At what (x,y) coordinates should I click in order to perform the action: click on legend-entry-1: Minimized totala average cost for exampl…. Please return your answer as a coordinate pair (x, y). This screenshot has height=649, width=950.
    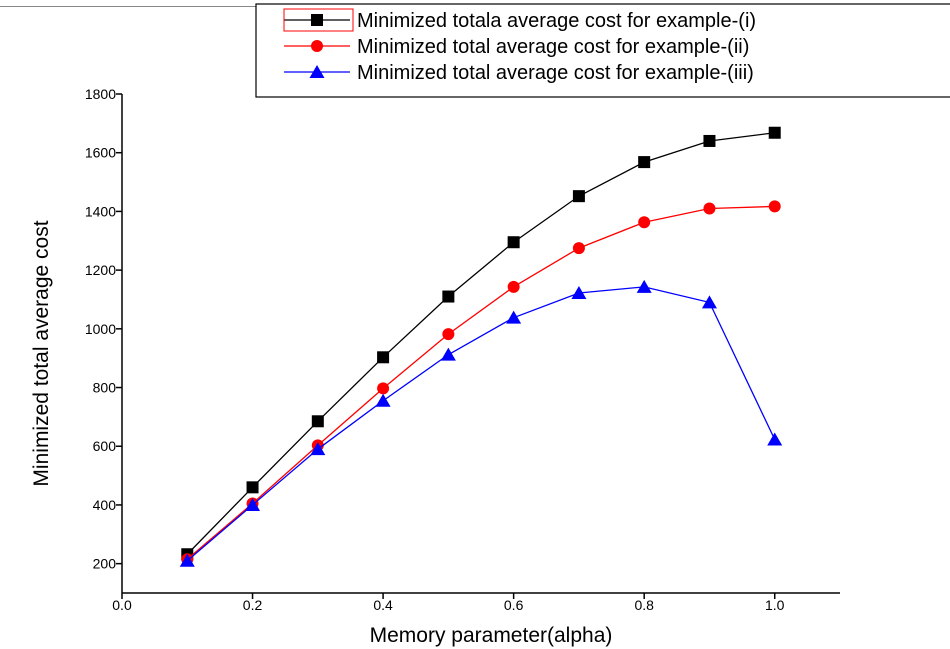
    Looking at the image, I should click on (520, 21).